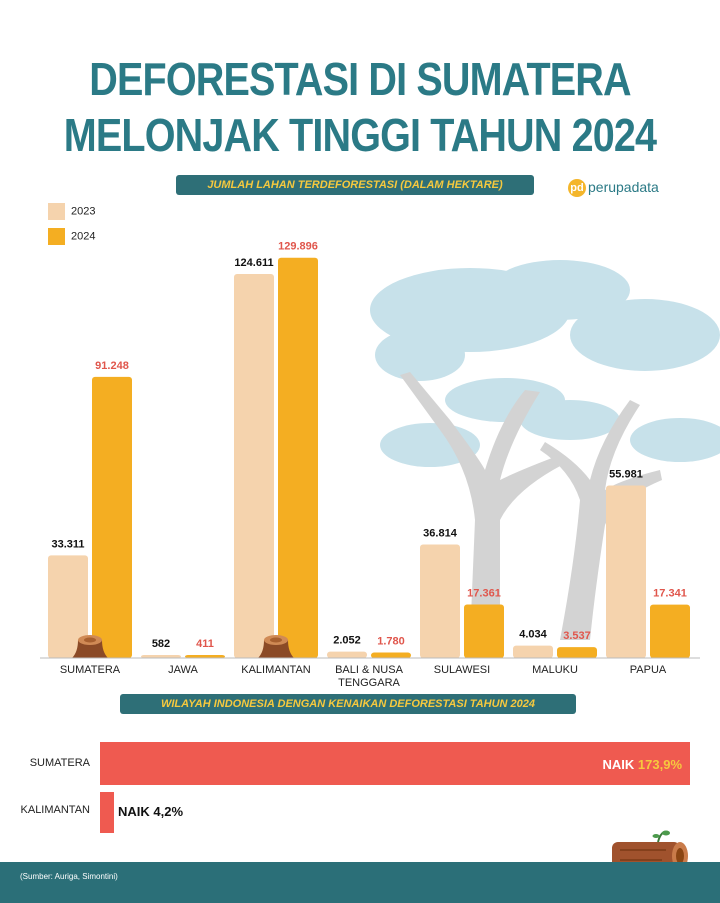  I want to click on bar-2023-jawa, so click(161, 656).